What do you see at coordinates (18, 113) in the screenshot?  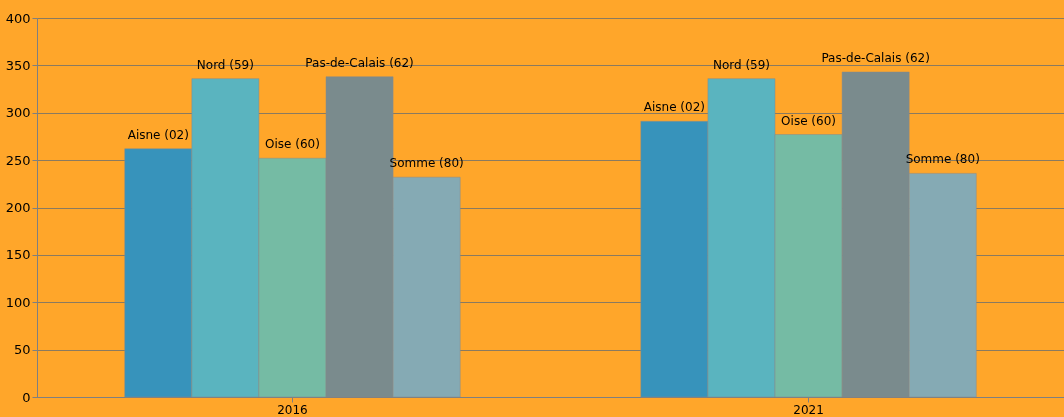 I see `y-tick-label: 300` at bounding box center [18, 113].